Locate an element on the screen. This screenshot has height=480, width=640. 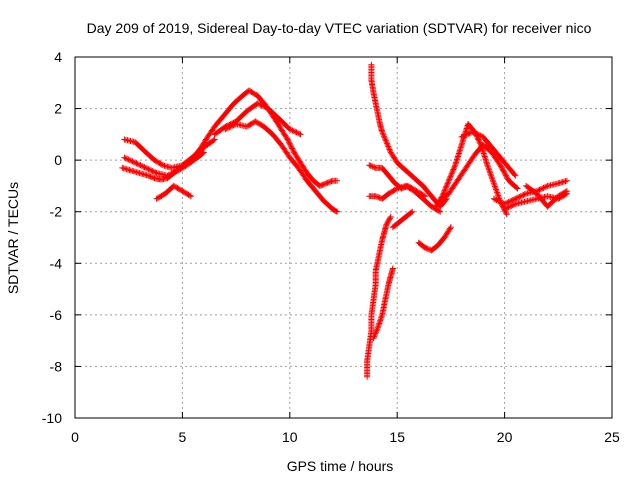
series-track-k is located at coordinates (397, 181).